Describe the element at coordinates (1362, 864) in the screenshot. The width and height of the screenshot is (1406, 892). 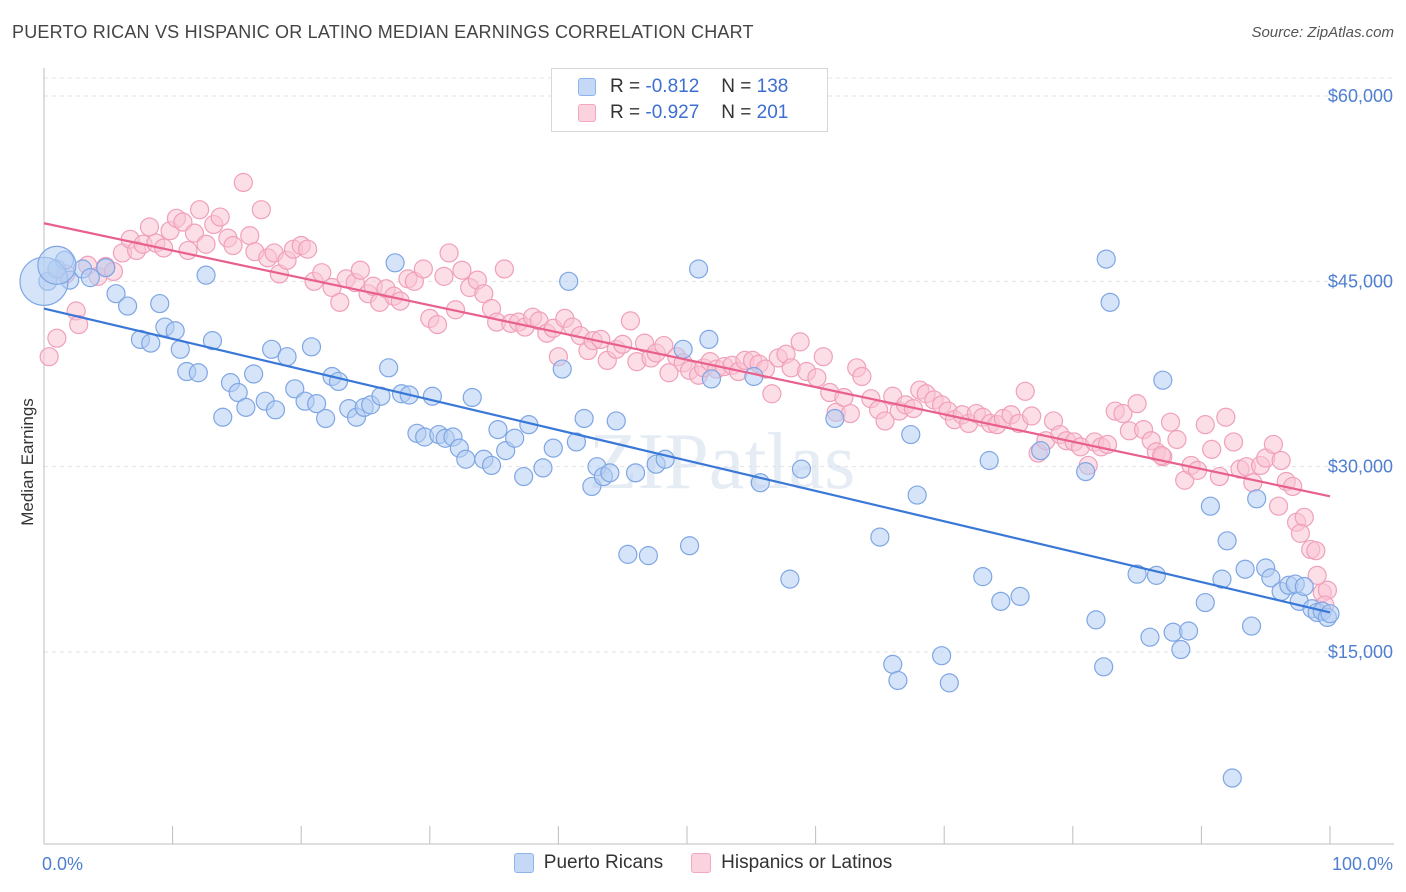
I see `x-tick-label: 100.0%` at that location.